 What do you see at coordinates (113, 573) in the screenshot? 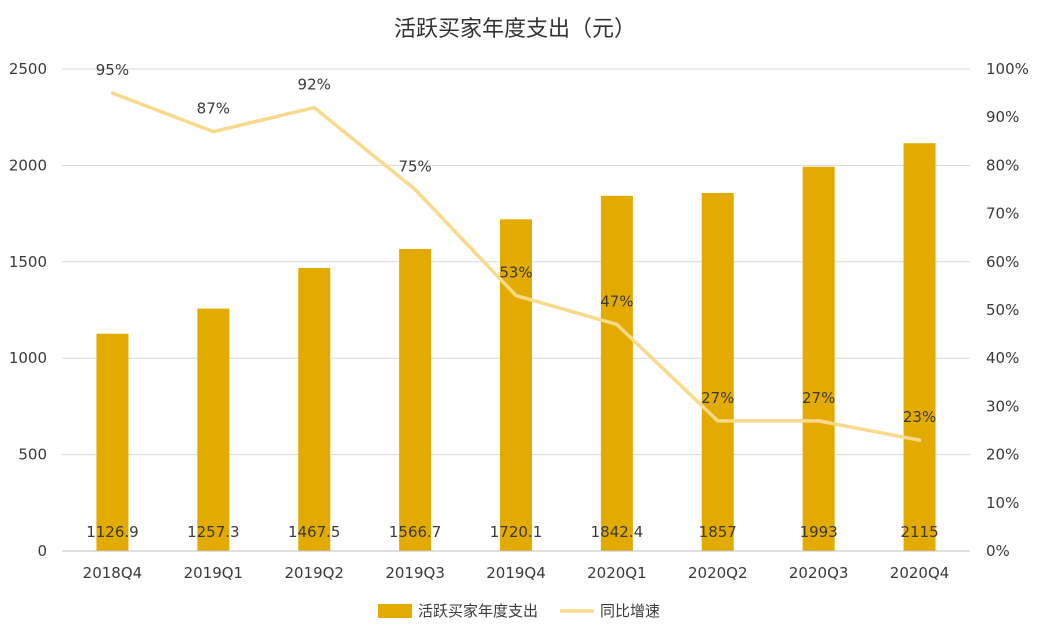
I see `x-tick-label: 2018Q4` at bounding box center [113, 573].